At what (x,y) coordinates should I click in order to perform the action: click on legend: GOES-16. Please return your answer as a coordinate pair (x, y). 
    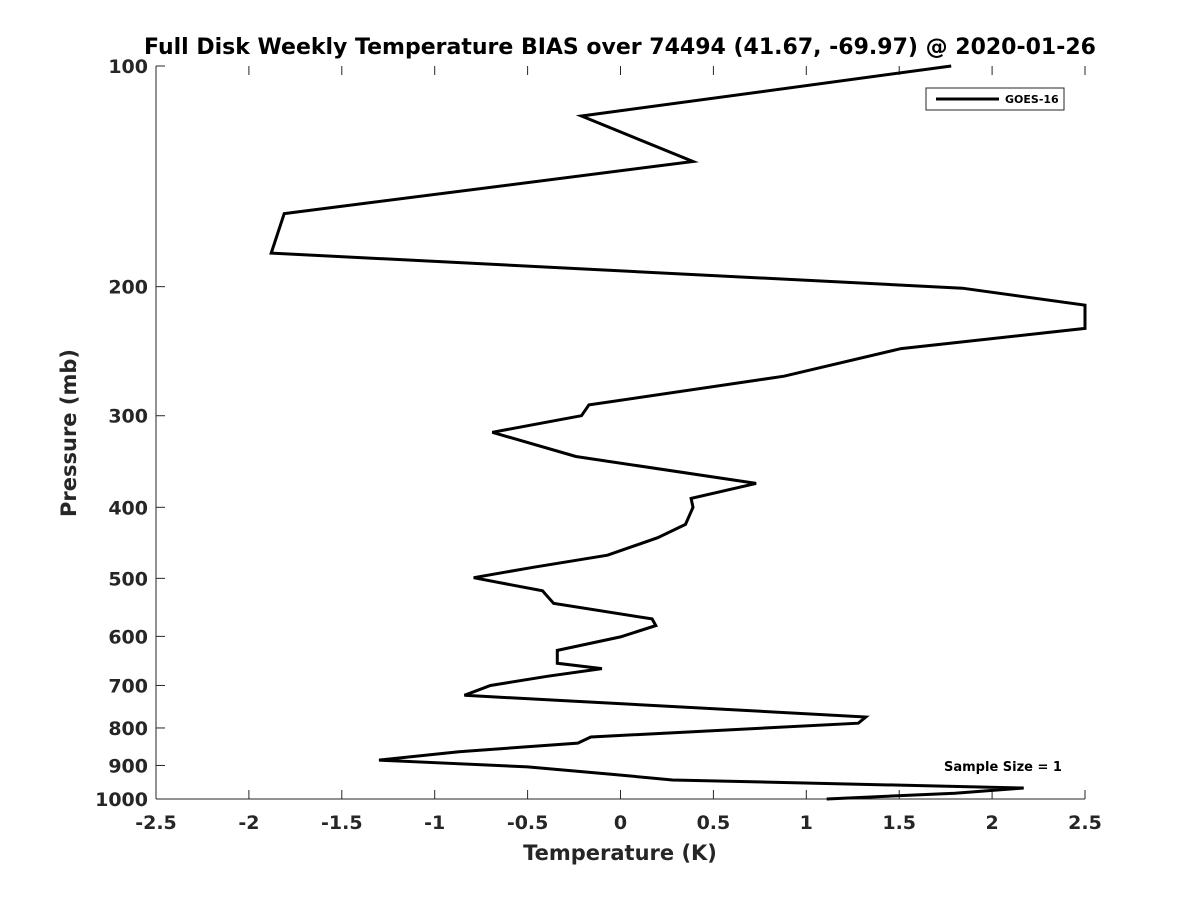
    Looking at the image, I should click on (995, 99).